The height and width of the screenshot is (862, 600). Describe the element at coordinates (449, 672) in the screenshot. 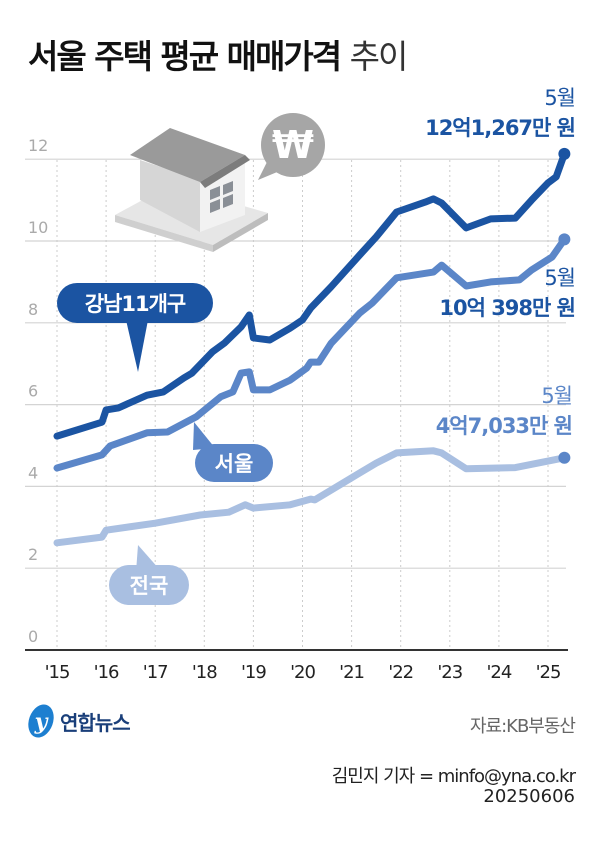

I see `x-tick-label: '23` at that location.